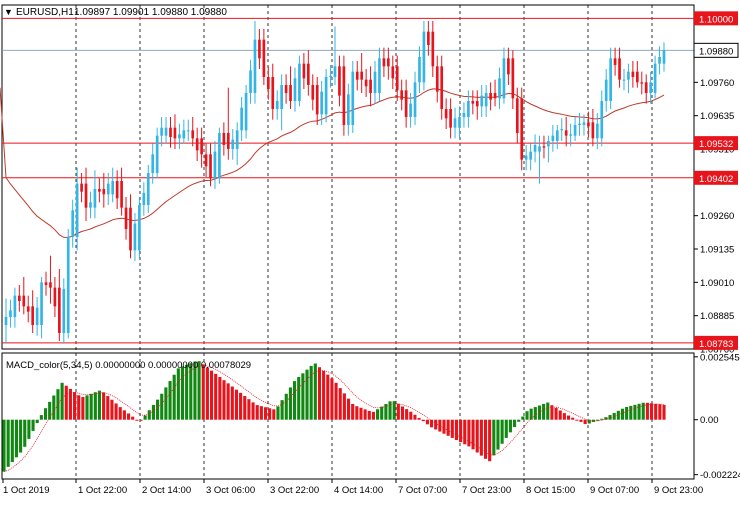 This screenshot has height=505, width=740. What do you see at coordinates (709, 420) in the screenshot?
I see `macd-tick-label: 0.00` at bounding box center [709, 420].